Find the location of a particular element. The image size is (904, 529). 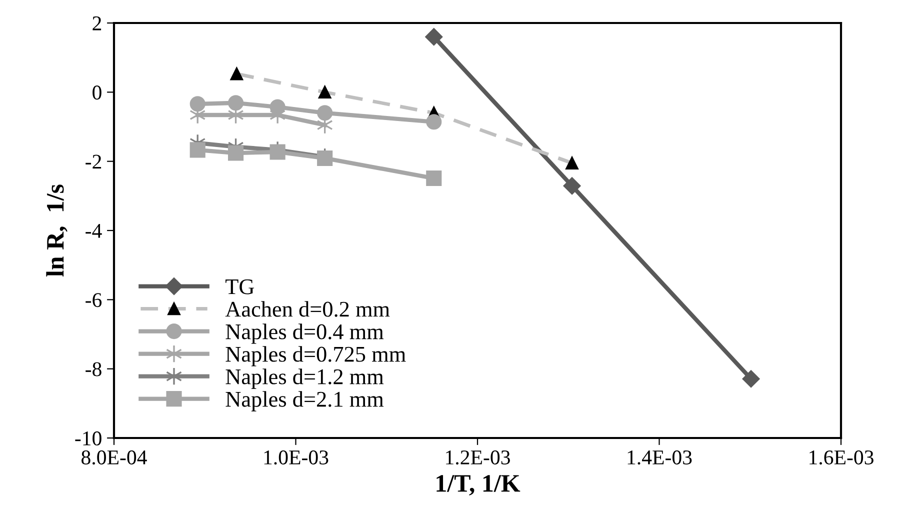

x-tick-label: 8.0E-04 is located at coordinates (114, 457).